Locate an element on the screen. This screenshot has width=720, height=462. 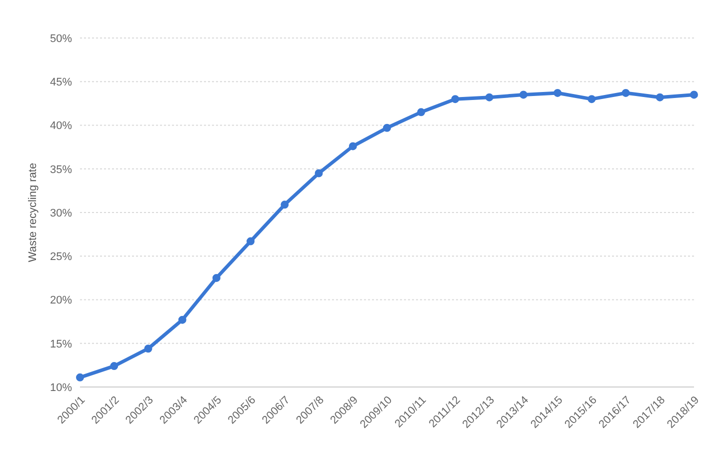
y-tick-label: 40% is located at coordinates (61, 126).